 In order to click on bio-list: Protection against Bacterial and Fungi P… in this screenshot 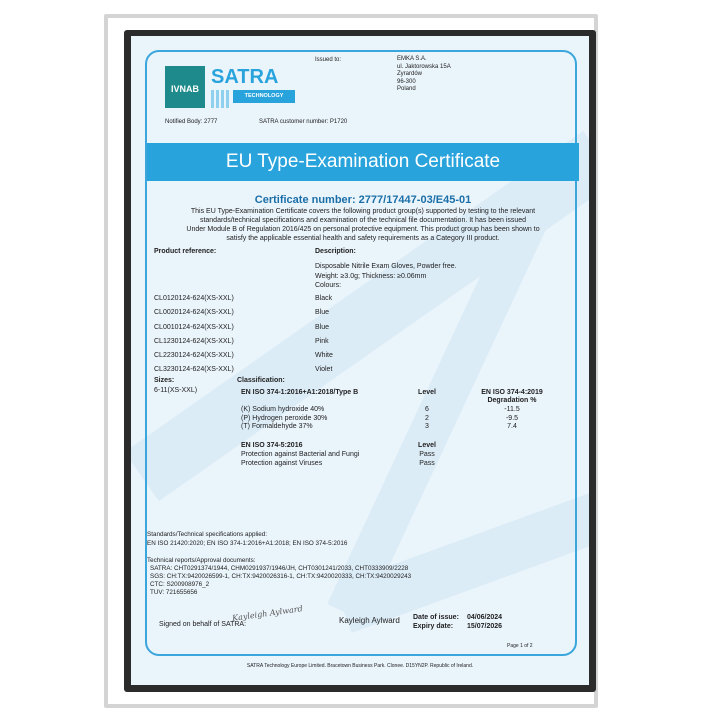, I will do `click(300, 459)`.